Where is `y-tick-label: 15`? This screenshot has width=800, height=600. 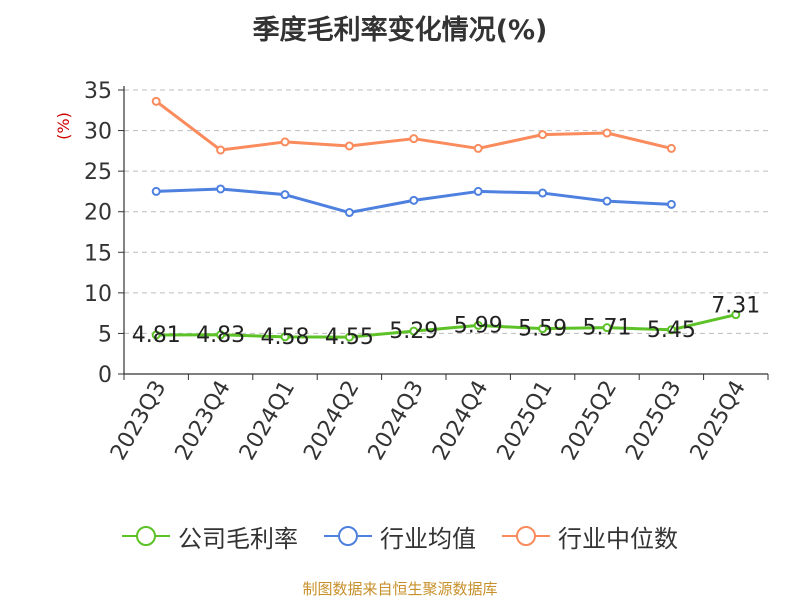
y-tick-label: 15 is located at coordinates (98, 253).